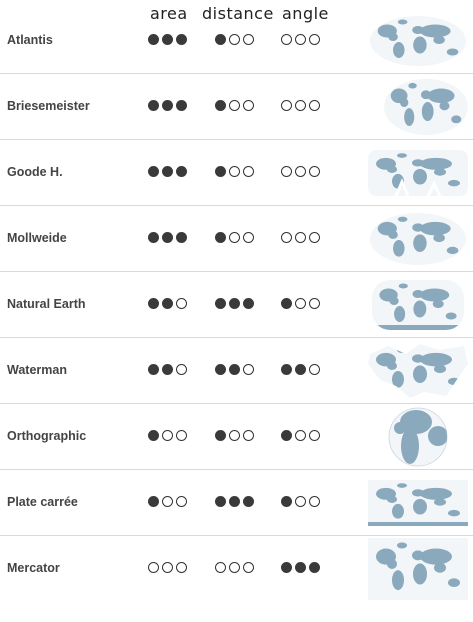 This screenshot has height=622, width=473. I want to click on table-row: Natural Earth, so click(236, 305).